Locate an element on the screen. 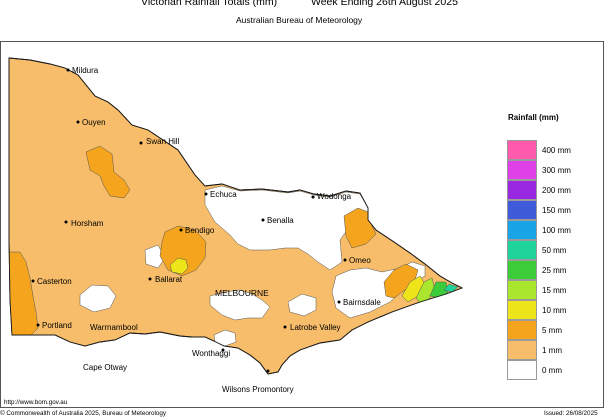 This screenshot has height=420, width=604. label-bendigo: Bendigo is located at coordinates (200, 230).